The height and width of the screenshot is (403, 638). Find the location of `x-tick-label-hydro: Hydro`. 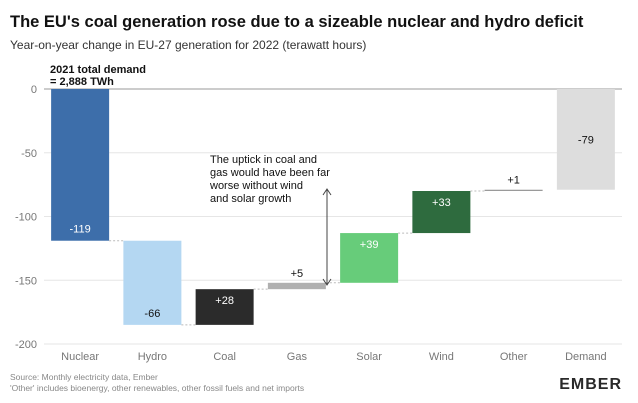

x-tick-label-hydro: Hydro is located at coordinates (152, 357).